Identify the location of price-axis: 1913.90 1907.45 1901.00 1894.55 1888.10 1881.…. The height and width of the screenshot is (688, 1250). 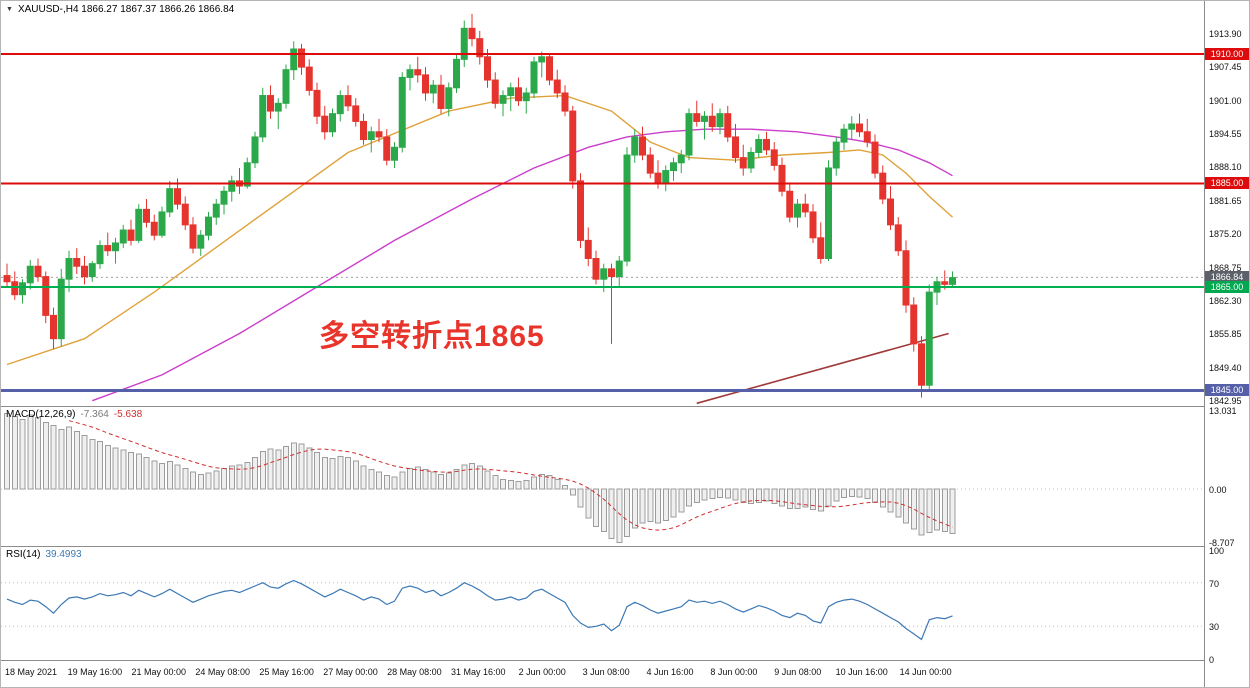
(1226, 344).